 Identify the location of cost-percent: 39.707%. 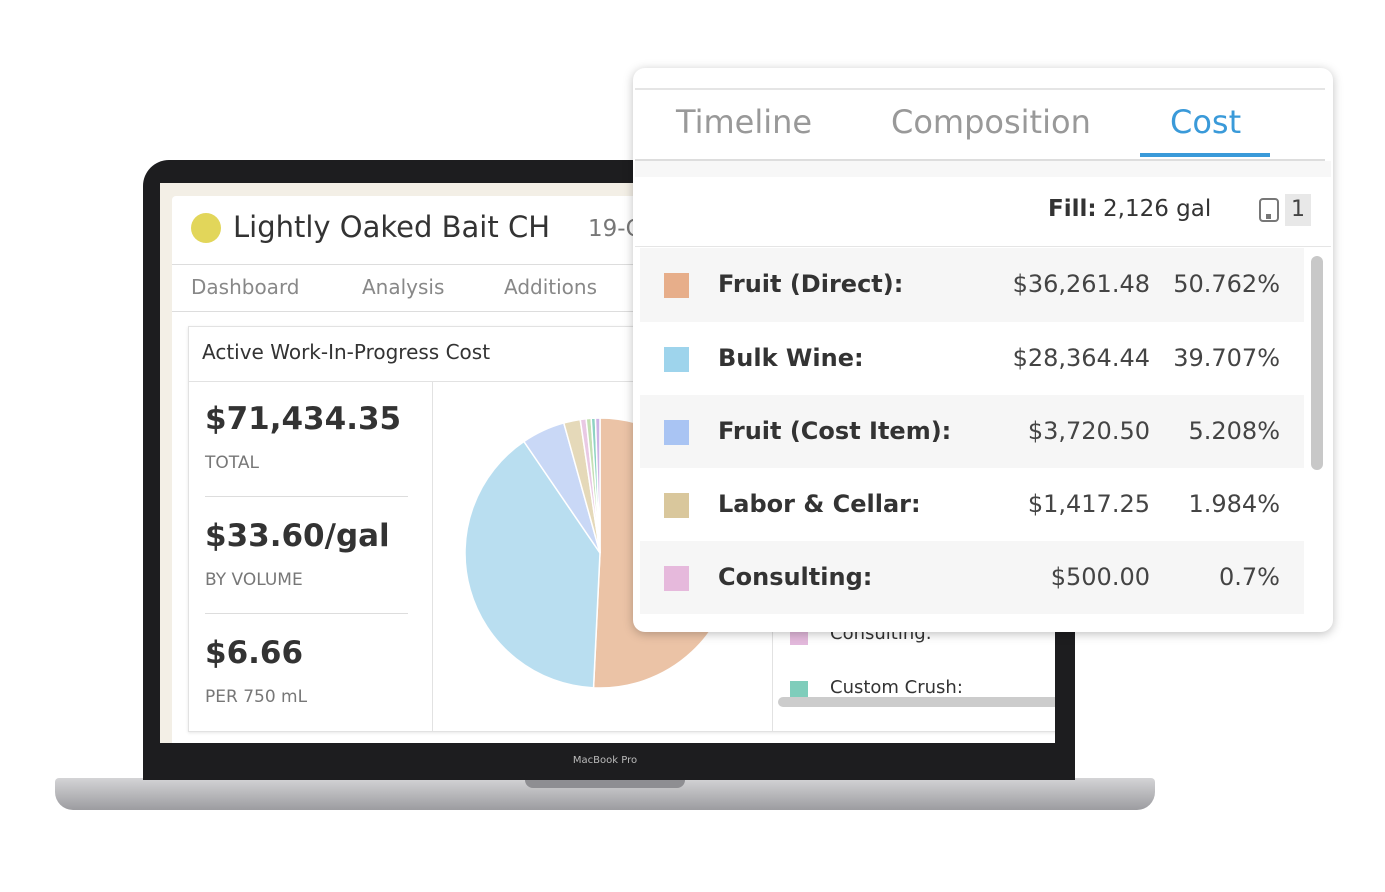
(1226, 358).